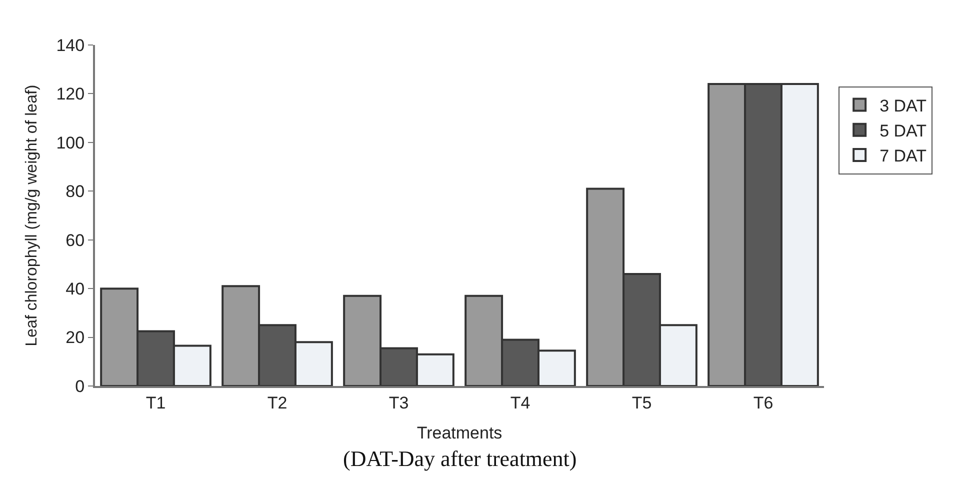  Describe the element at coordinates (75, 338) in the screenshot. I see `y-tick-label: 20` at that location.